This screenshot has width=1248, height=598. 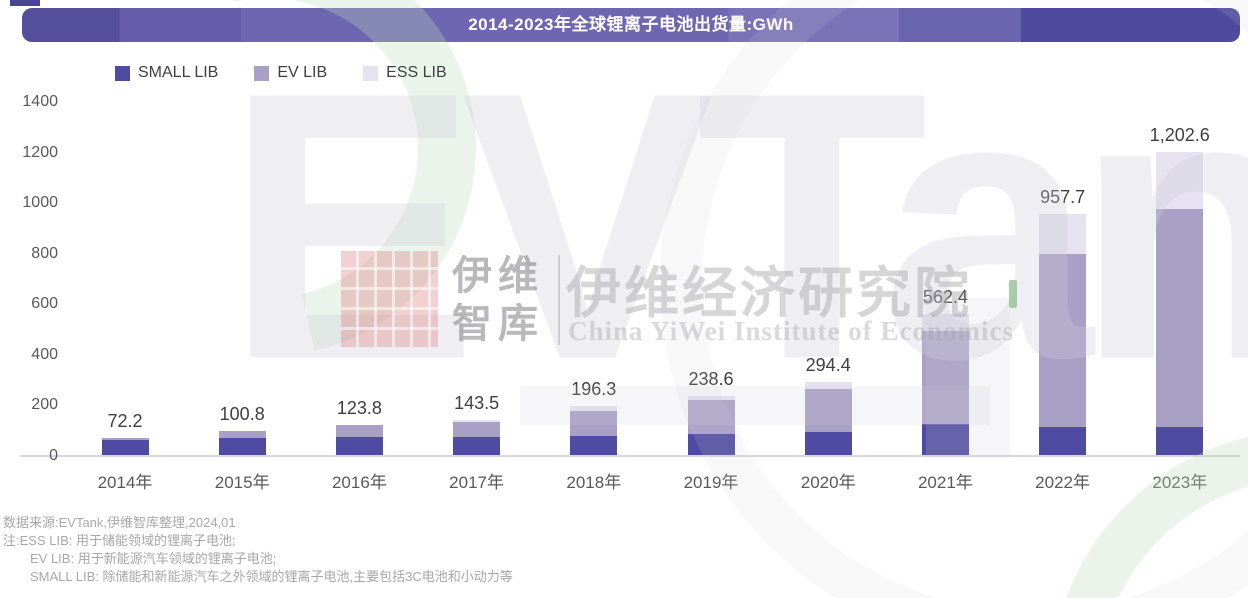 I want to click on total-label-2017年: 143.5, so click(x=477, y=402).